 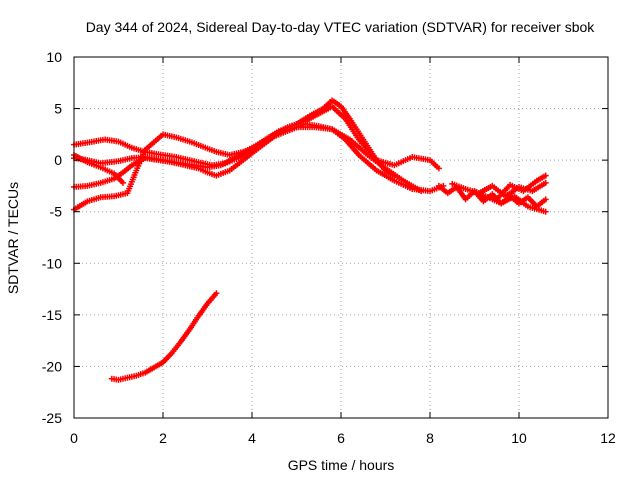 What do you see at coordinates (52, 263) in the screenshot?
I see `y-tick-label: -10` at bounding box center [52, 263].